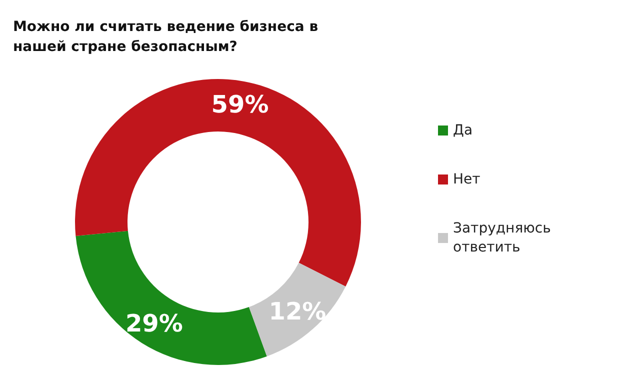 Image resolution: width=620 pixels, height=378 pixels. What do you see at coordinates (240, 104) in the screenshot?
I see `data-label: 59%` at bounding box center [240, 104].